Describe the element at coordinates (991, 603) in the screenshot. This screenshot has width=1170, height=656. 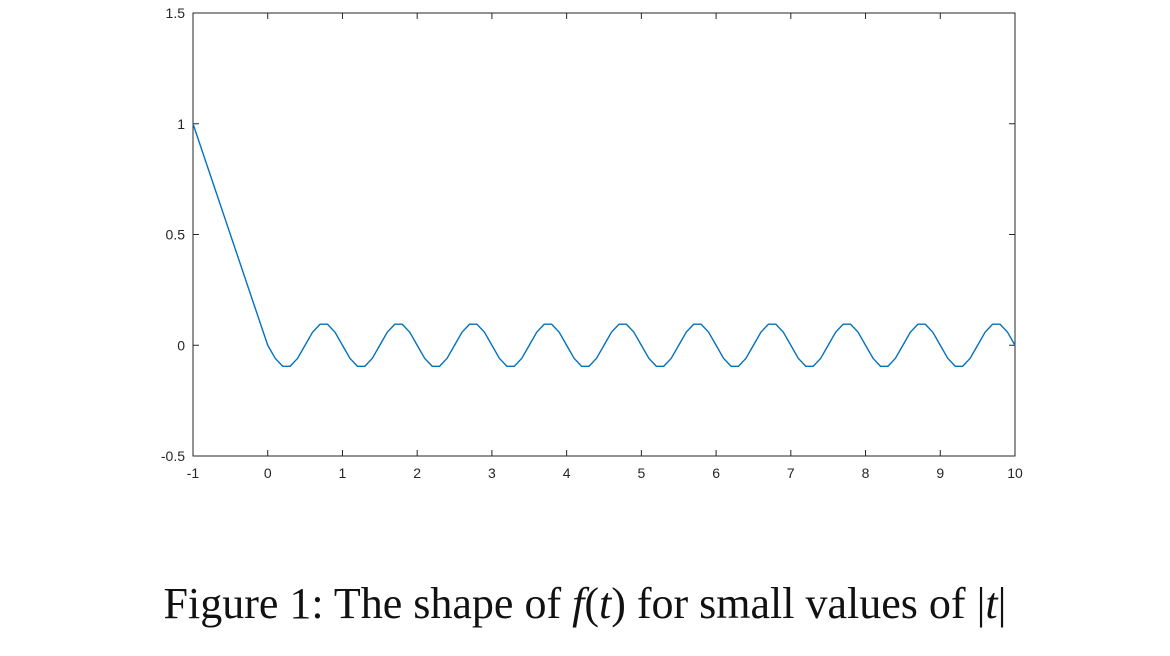
I see `caption-math-t-abs: t` at that location.